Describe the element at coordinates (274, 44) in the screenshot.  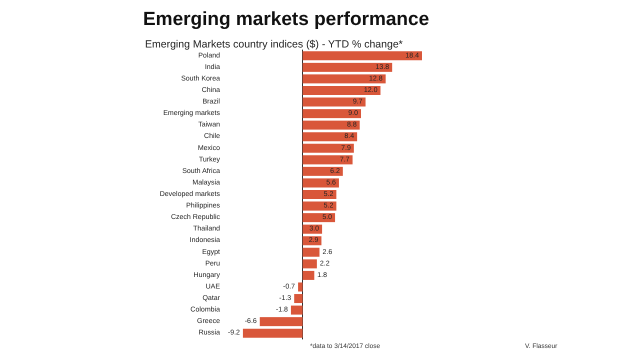
I see `chart-subtitle: Emerging Markets country indices ($) - YTD % change*` at that location.